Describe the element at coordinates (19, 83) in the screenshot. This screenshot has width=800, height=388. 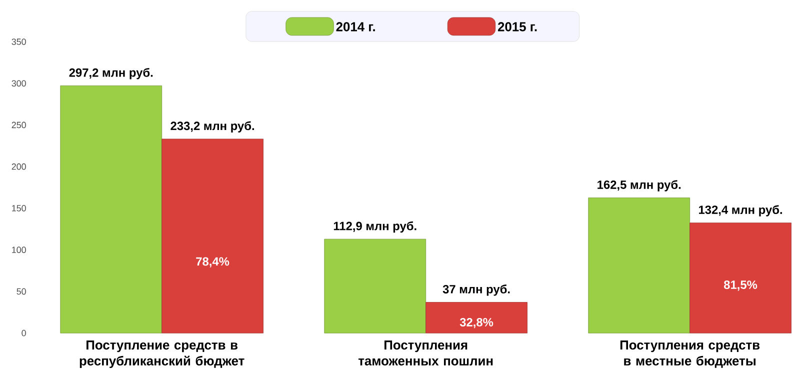
I see `y-tick-label: 300` at that location.